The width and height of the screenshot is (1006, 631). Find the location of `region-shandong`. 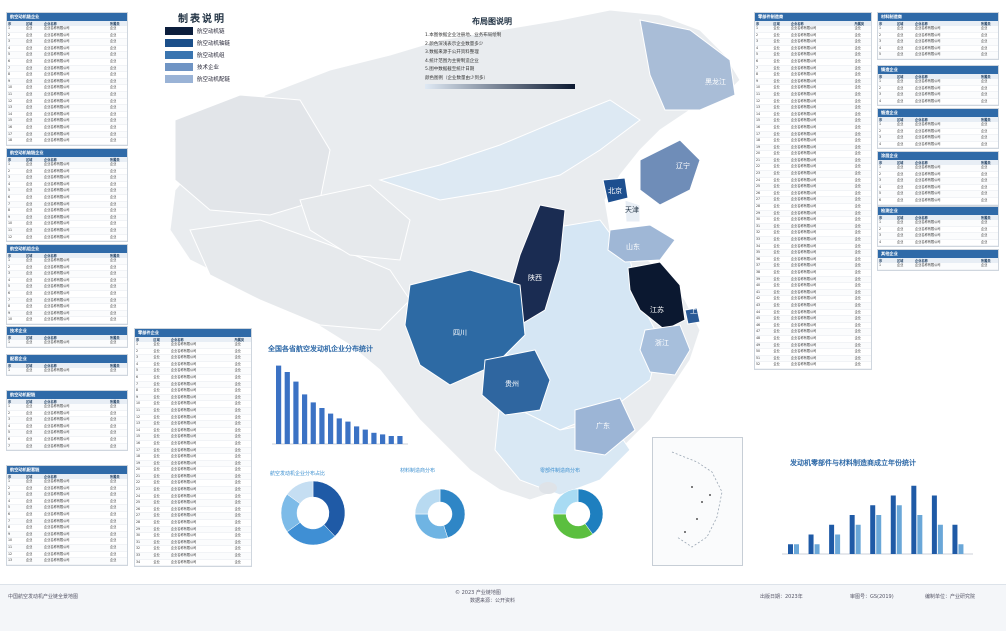

region-shandong is located at coordinates (641, 243).